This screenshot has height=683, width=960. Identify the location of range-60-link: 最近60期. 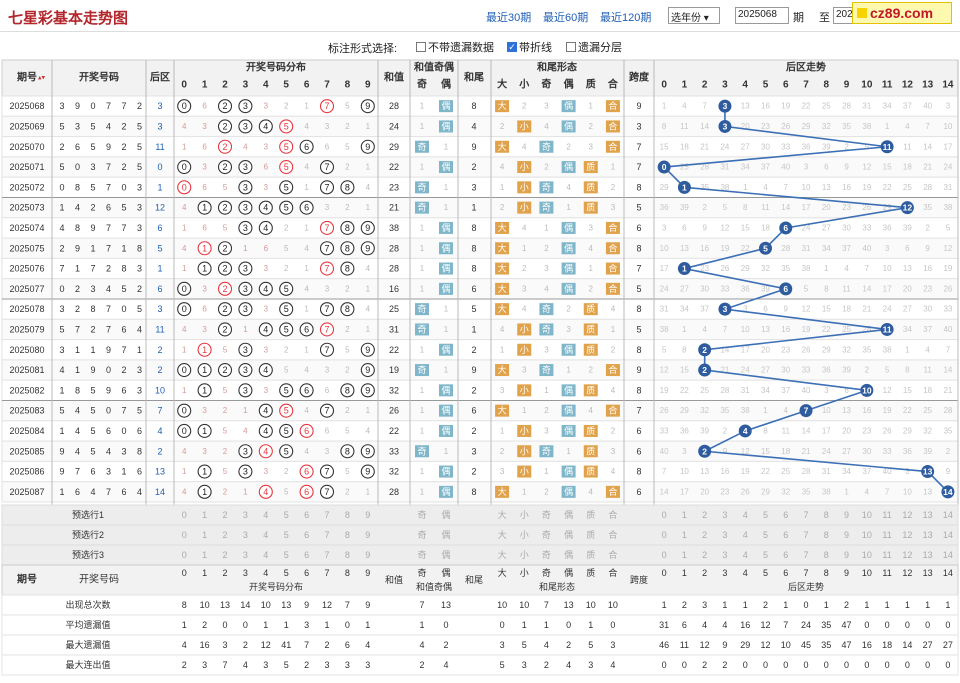
(566, 18).